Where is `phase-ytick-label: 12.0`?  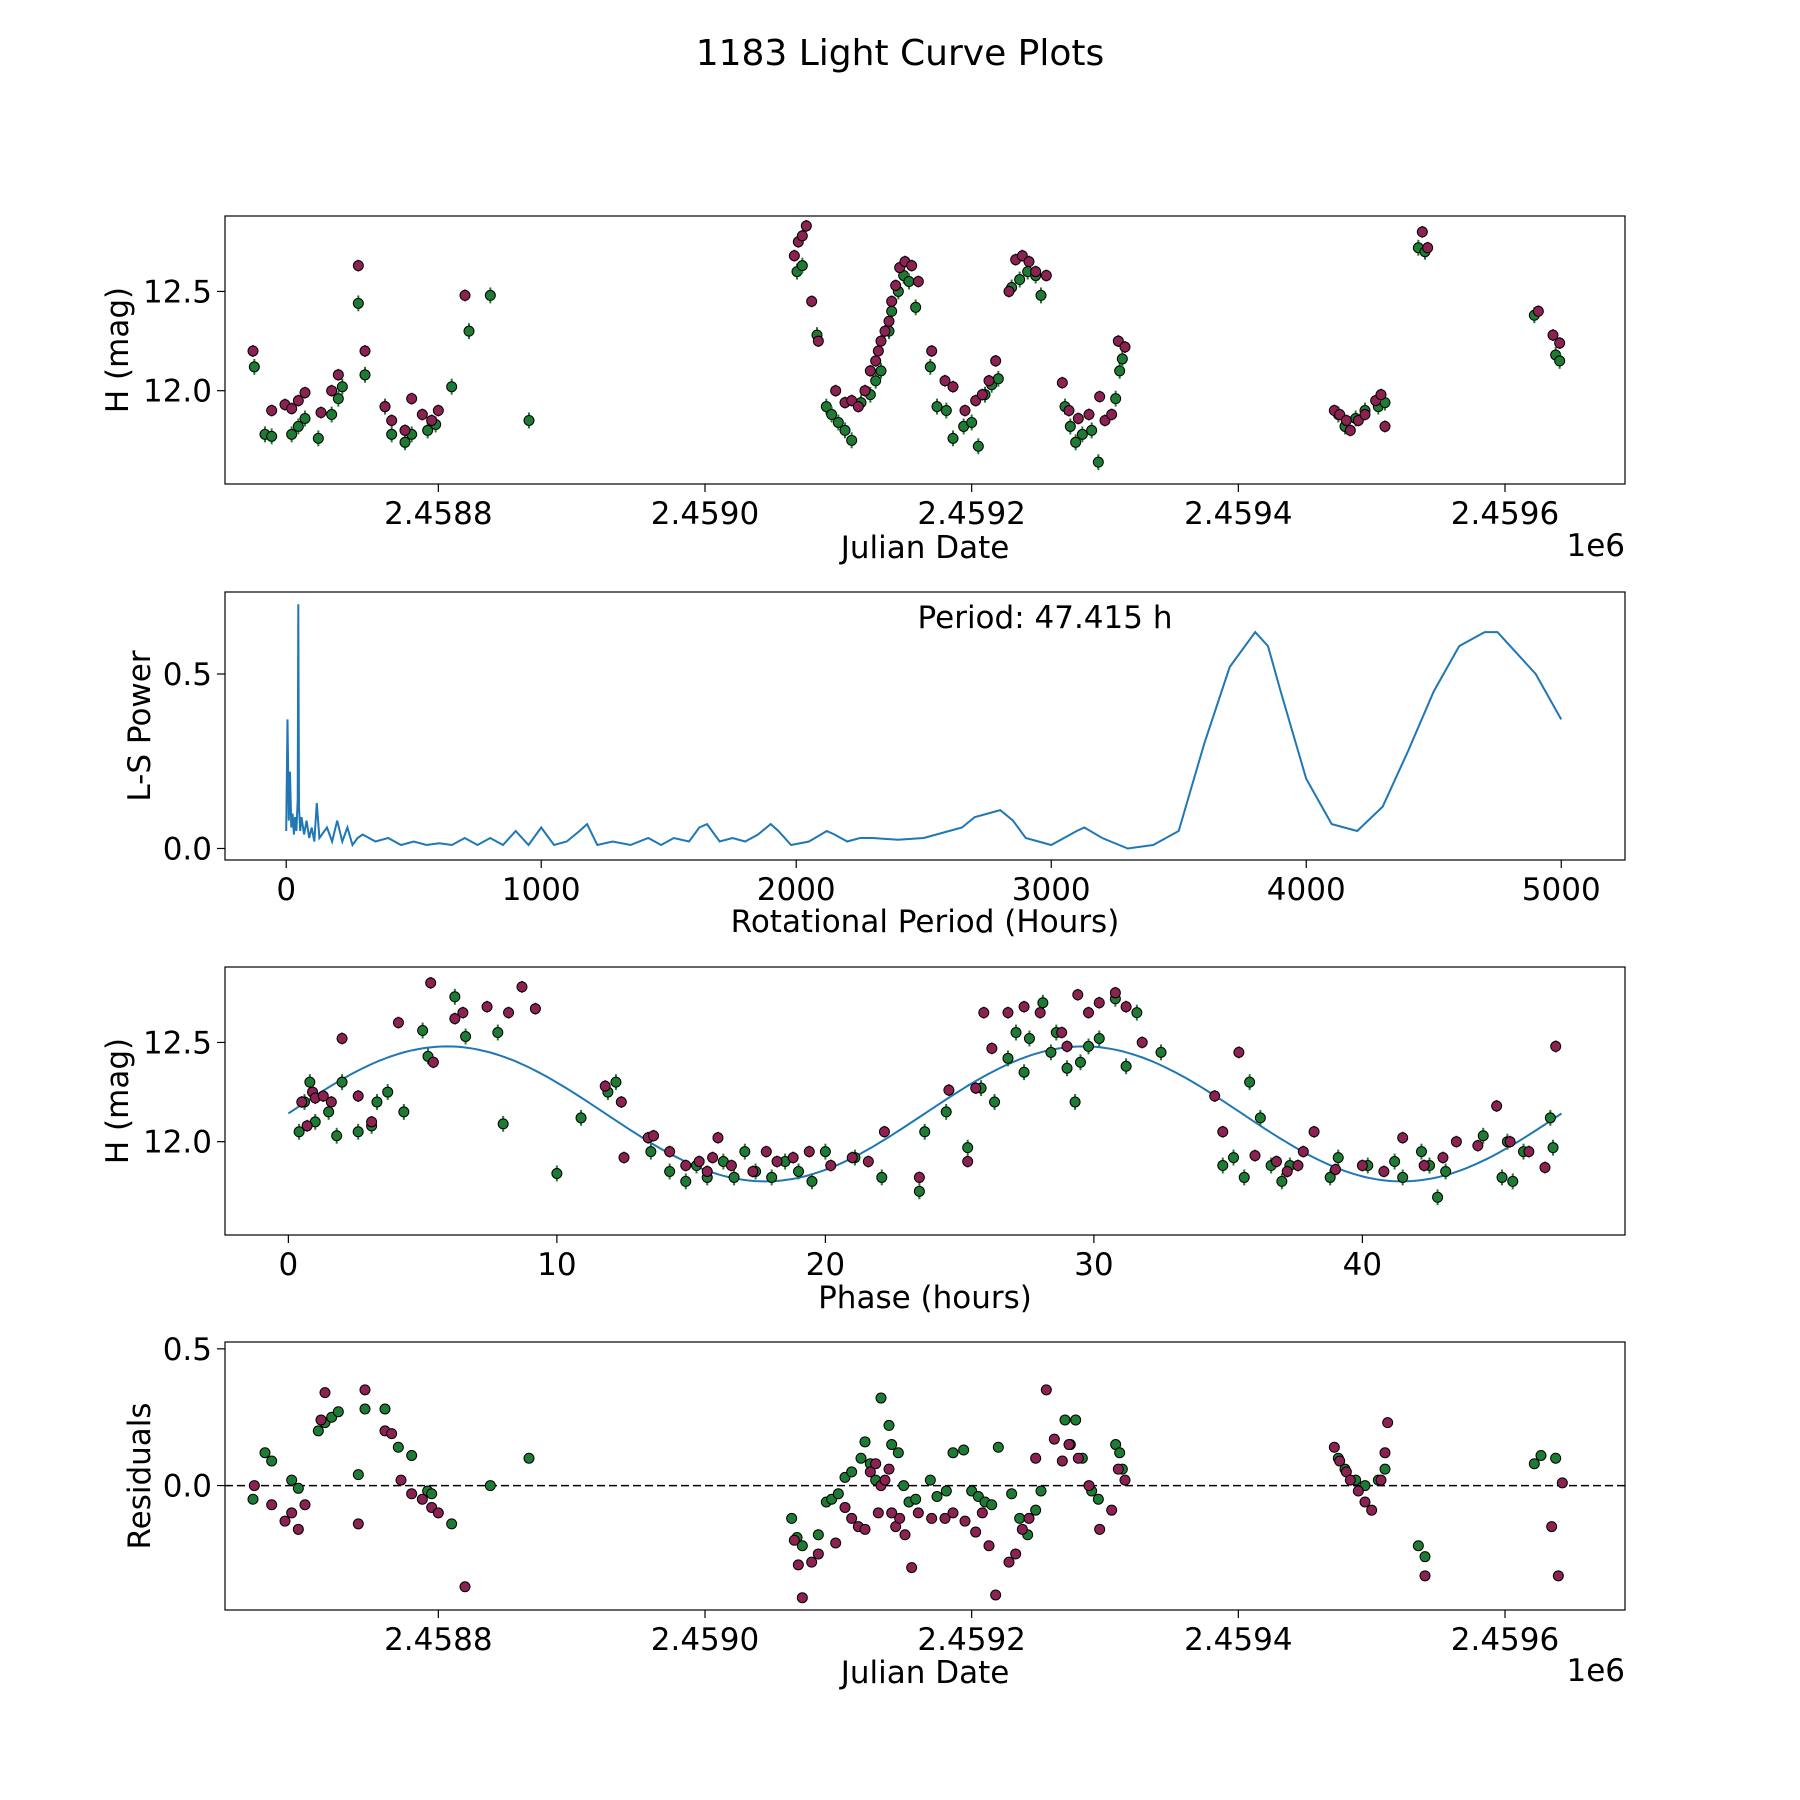
phase-ytick-label: 12.0 is located at coordinates (177, 1143).